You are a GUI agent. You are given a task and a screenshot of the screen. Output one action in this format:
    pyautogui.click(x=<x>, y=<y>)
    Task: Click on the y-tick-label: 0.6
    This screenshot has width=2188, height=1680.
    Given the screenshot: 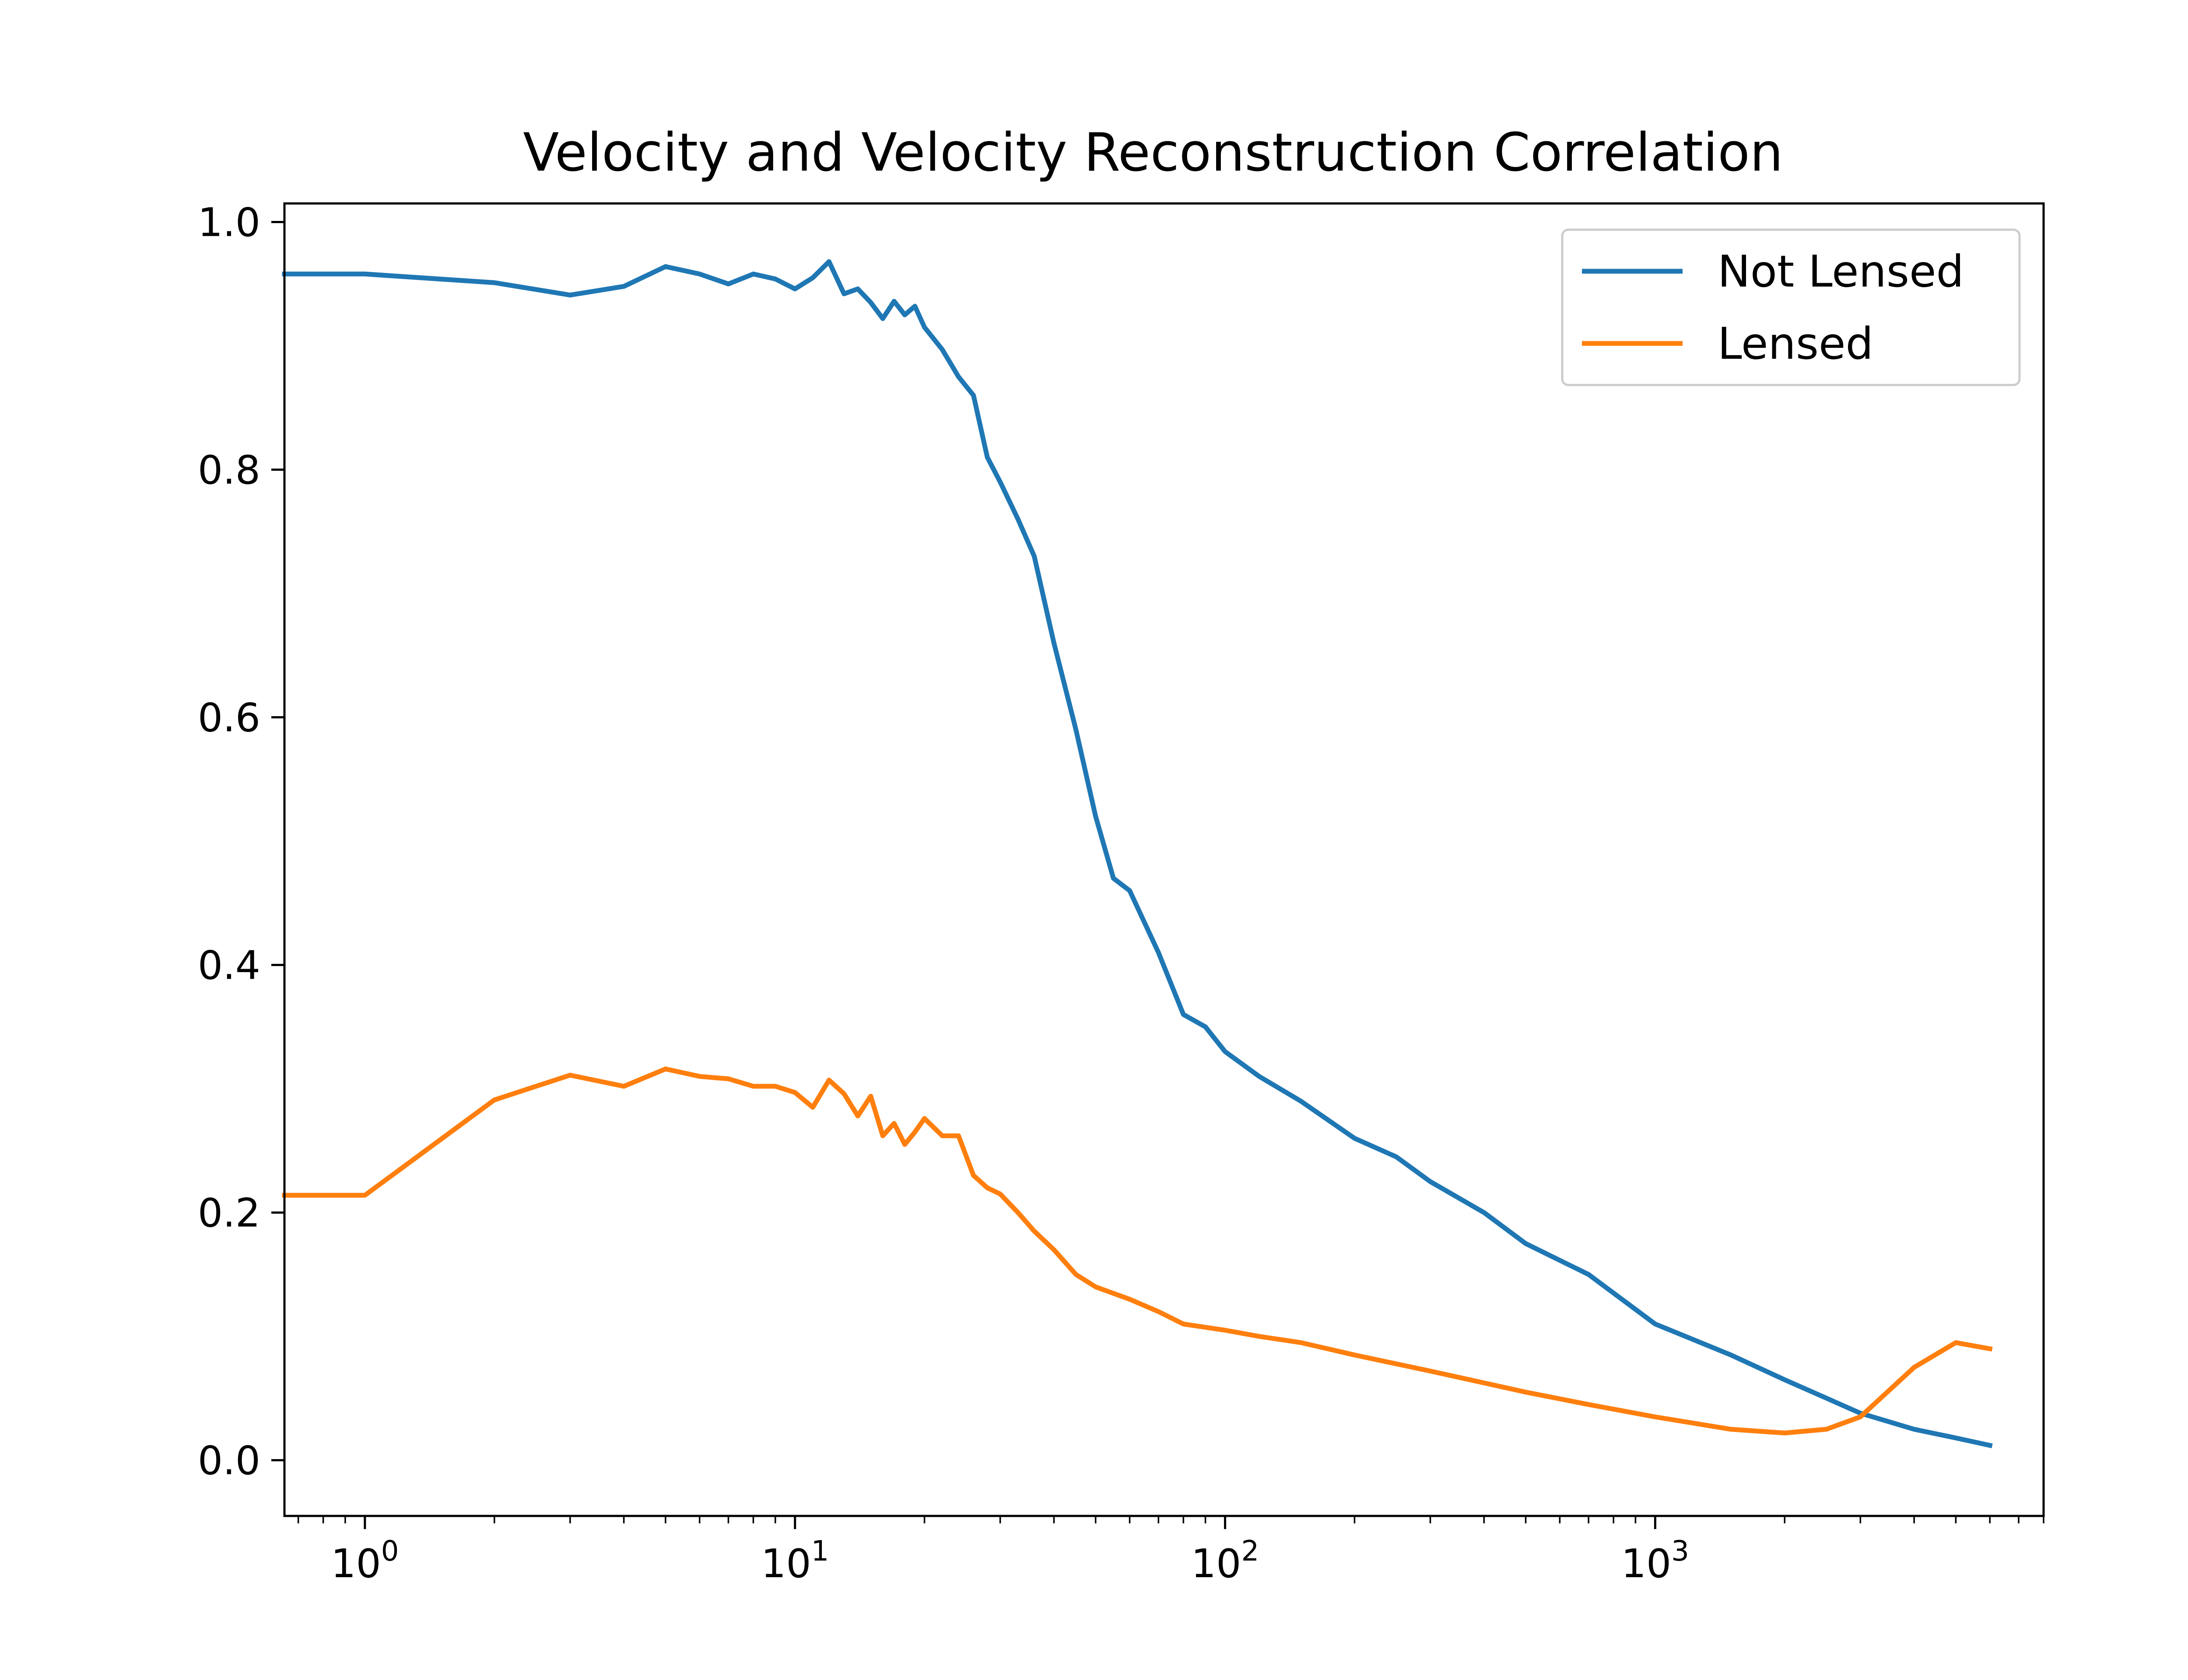 What is the action you would take?
    pyautogui.click(x=229, y=718)
    